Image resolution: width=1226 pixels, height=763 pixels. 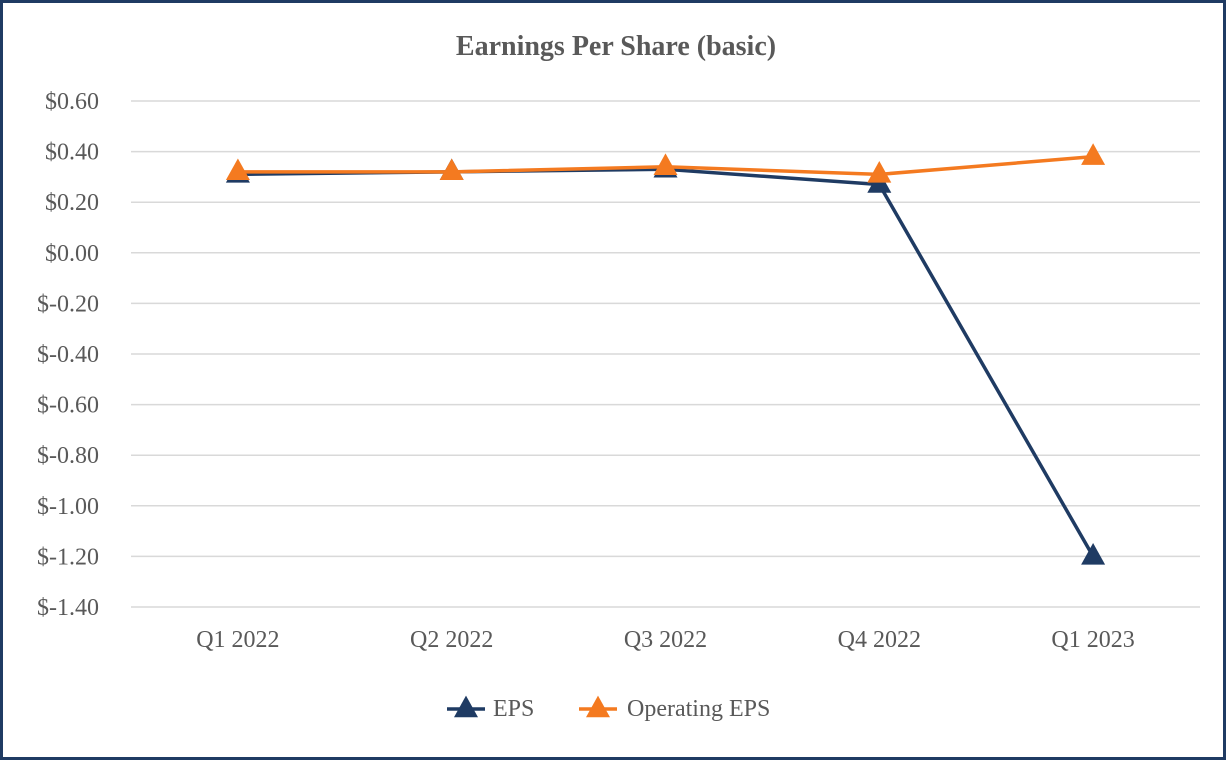 What do you see at coordinates (68, 456) in the screenshot?
I see `y-tick-label: $-0.80` at bounding box center [68, 456].